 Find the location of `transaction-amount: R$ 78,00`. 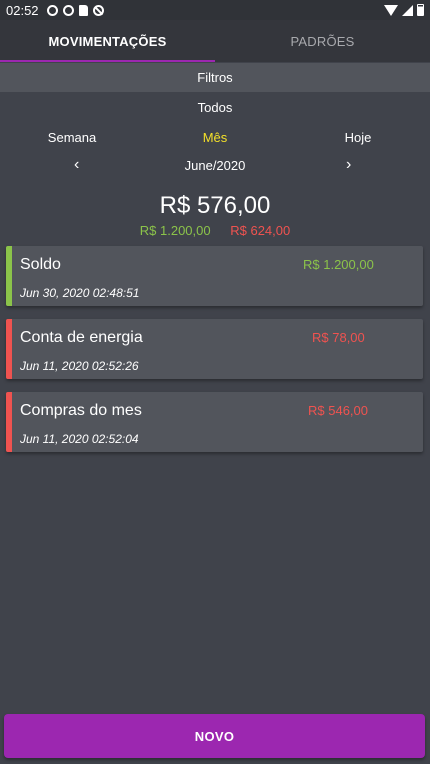

transaction-amount: R$ 78,00 is located at coordinates (338, 337).